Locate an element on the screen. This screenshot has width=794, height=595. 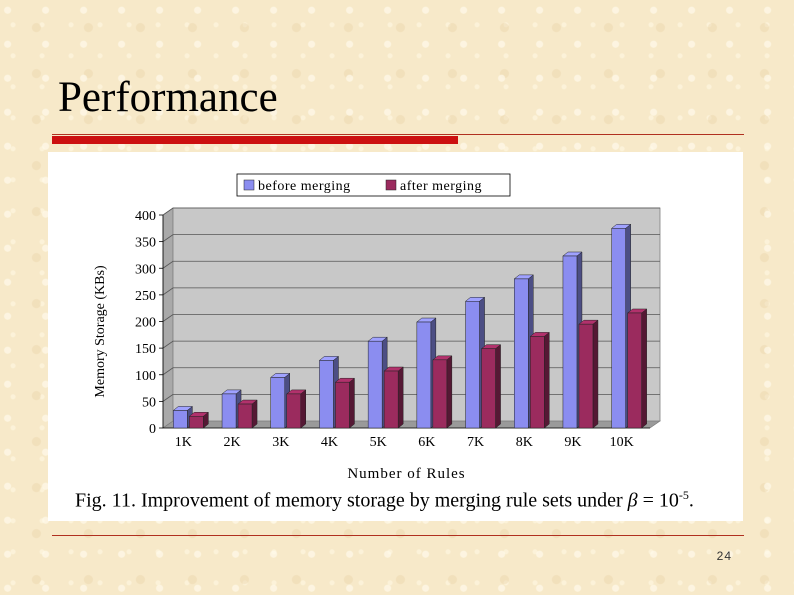
y-tick-label: 400 is located at coordinates (145, 216).